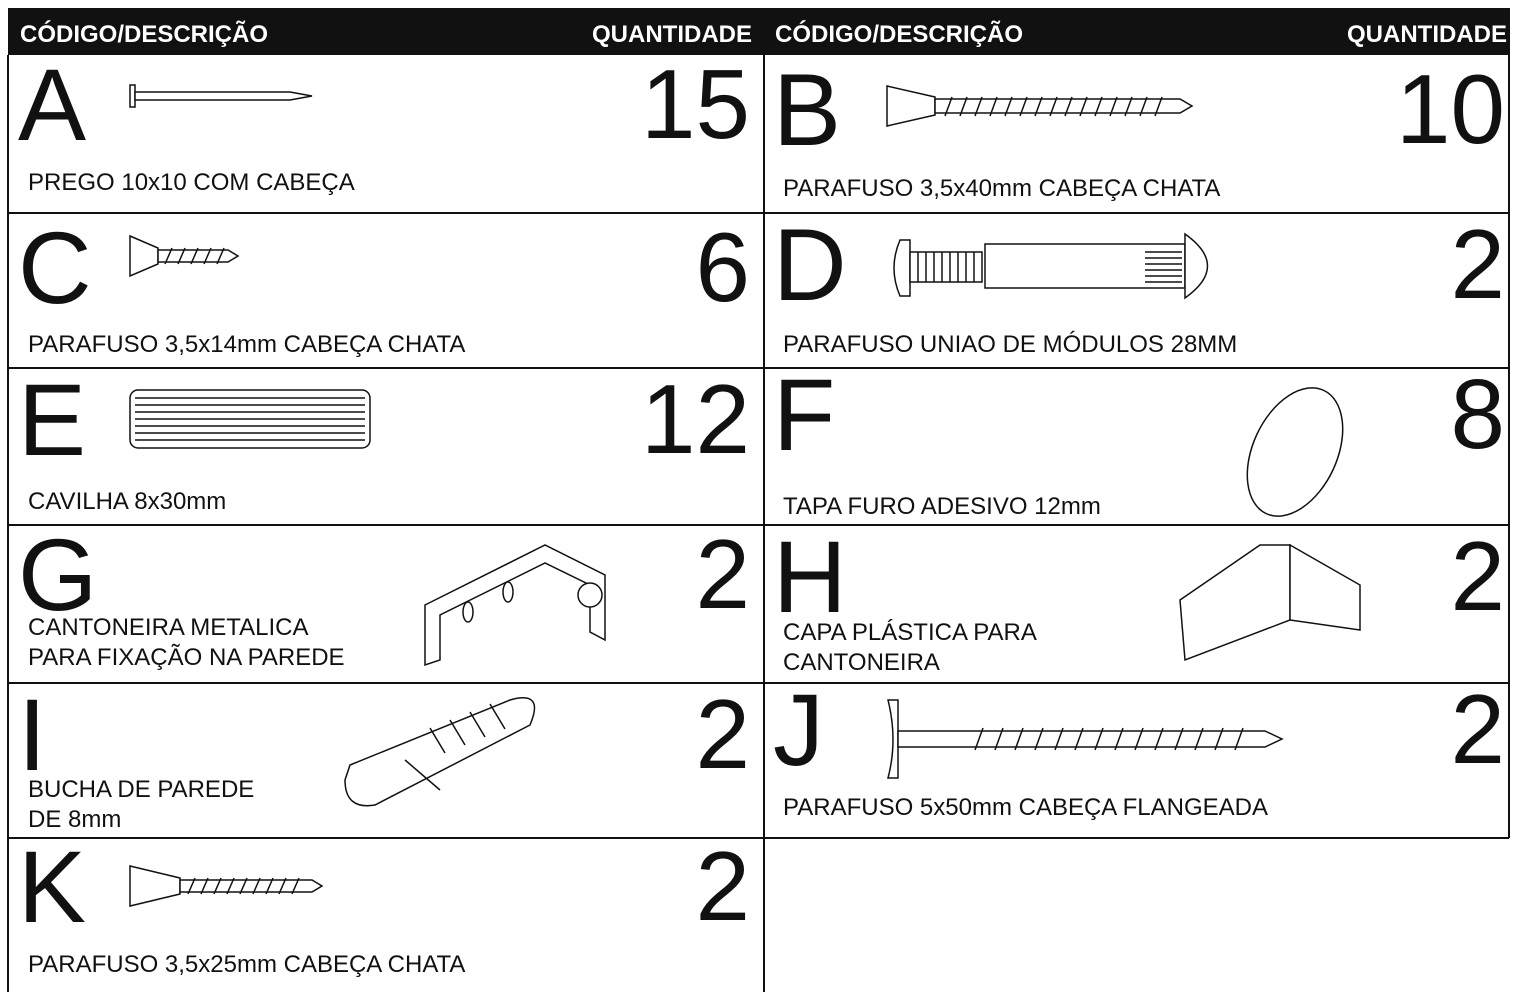 Image resolution: width=1515 pixels, height=992 pixels. Describe the element at coordinates (1040, 106) in the screenshot. I see `icon-screw-b` at that location.